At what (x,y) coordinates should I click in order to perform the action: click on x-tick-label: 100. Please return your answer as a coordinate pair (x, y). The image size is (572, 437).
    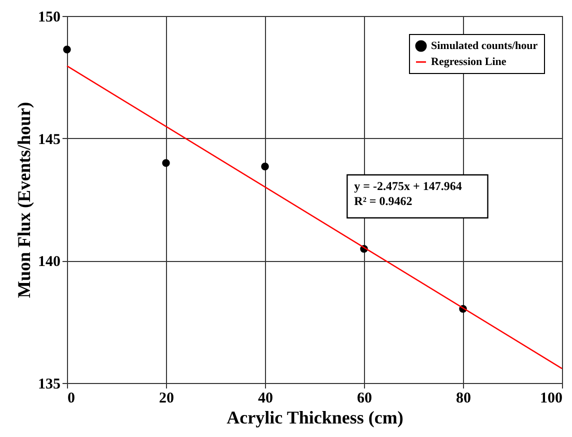
    Looking at the image, I should click on (551, 398).